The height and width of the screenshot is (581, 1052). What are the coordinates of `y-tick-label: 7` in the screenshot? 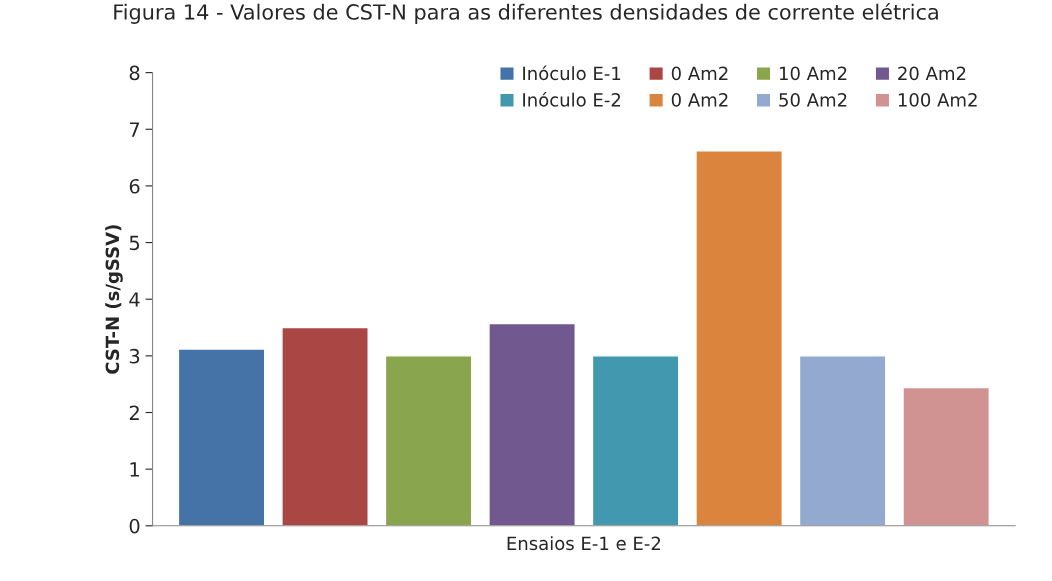 It's located at (134, 129).